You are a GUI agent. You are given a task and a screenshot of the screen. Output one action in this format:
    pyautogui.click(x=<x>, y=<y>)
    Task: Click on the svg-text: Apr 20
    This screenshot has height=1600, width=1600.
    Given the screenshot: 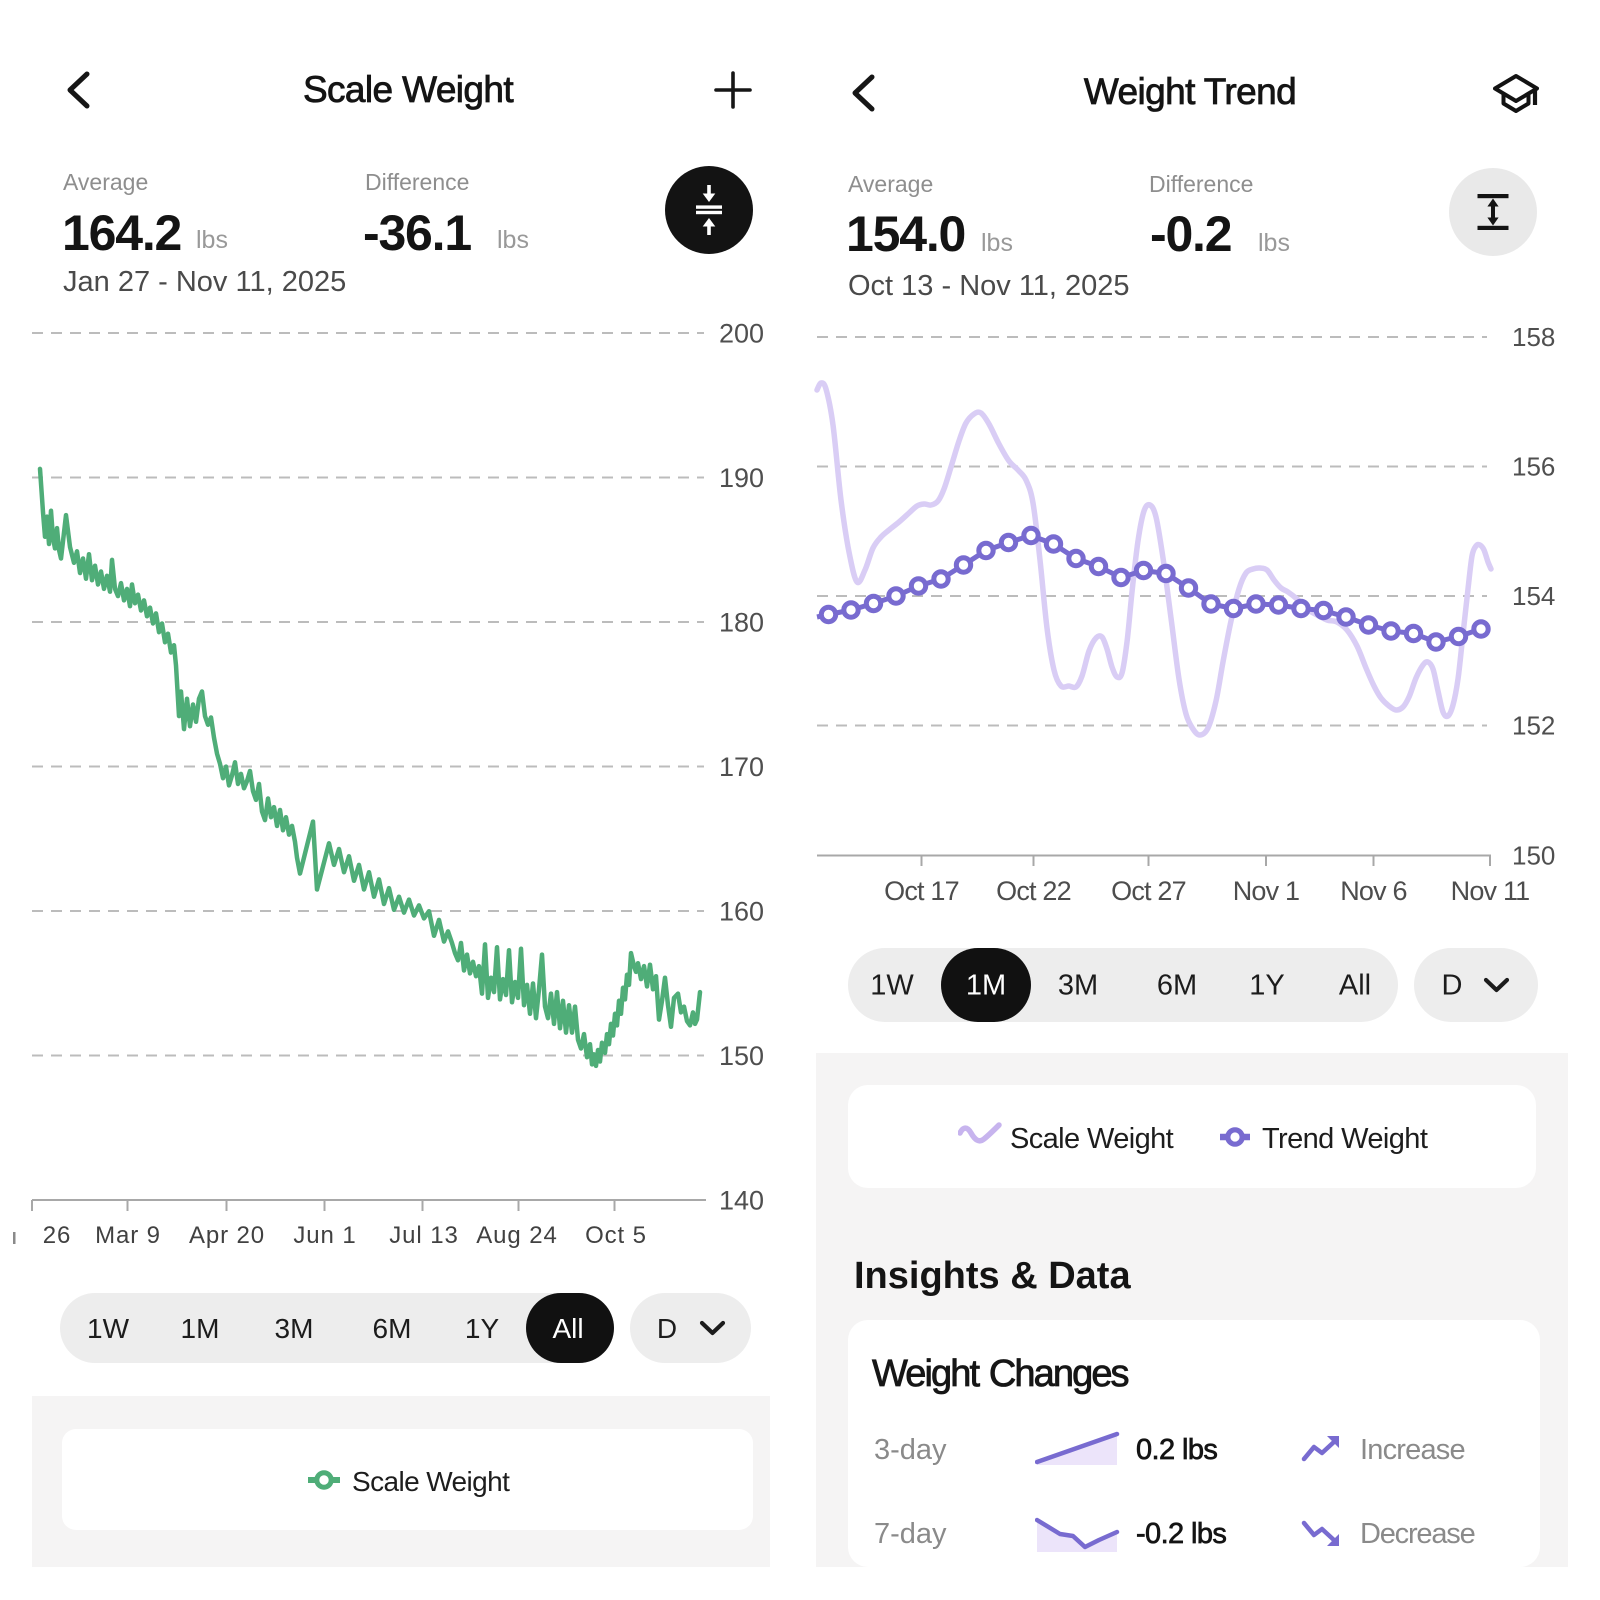 What is the action you would take?
    pyautogui.click(x=227, y=1235)
    